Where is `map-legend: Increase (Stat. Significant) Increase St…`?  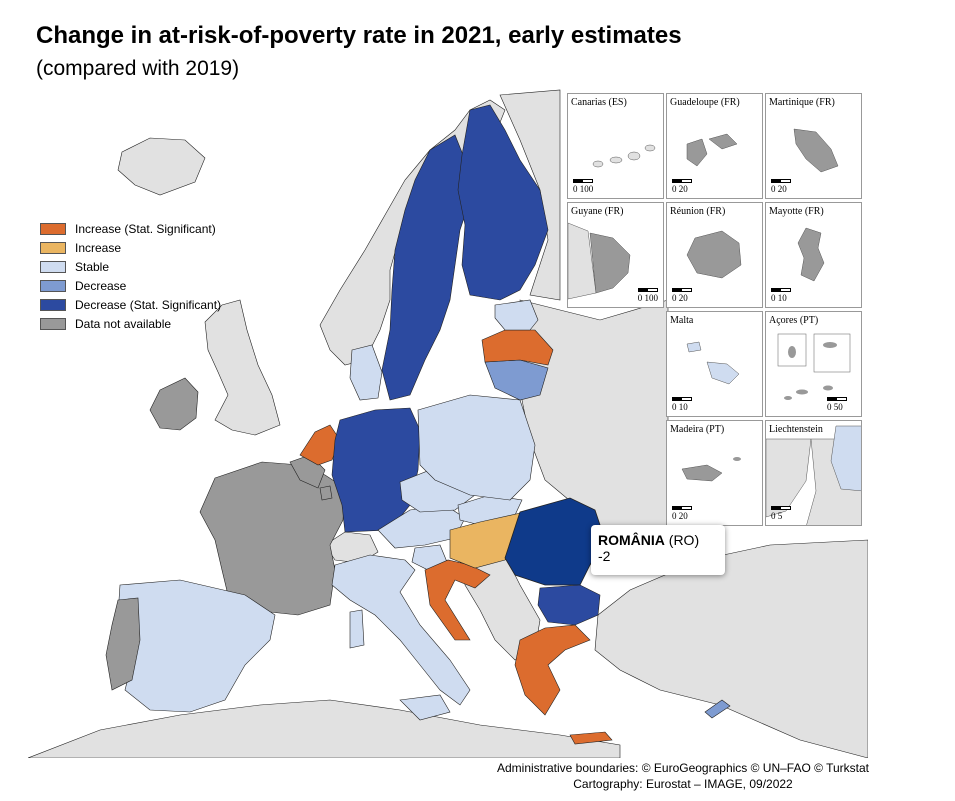 map-legend: Increase (Stat. Significant) Increase St… is located at coordinates (130, 276).